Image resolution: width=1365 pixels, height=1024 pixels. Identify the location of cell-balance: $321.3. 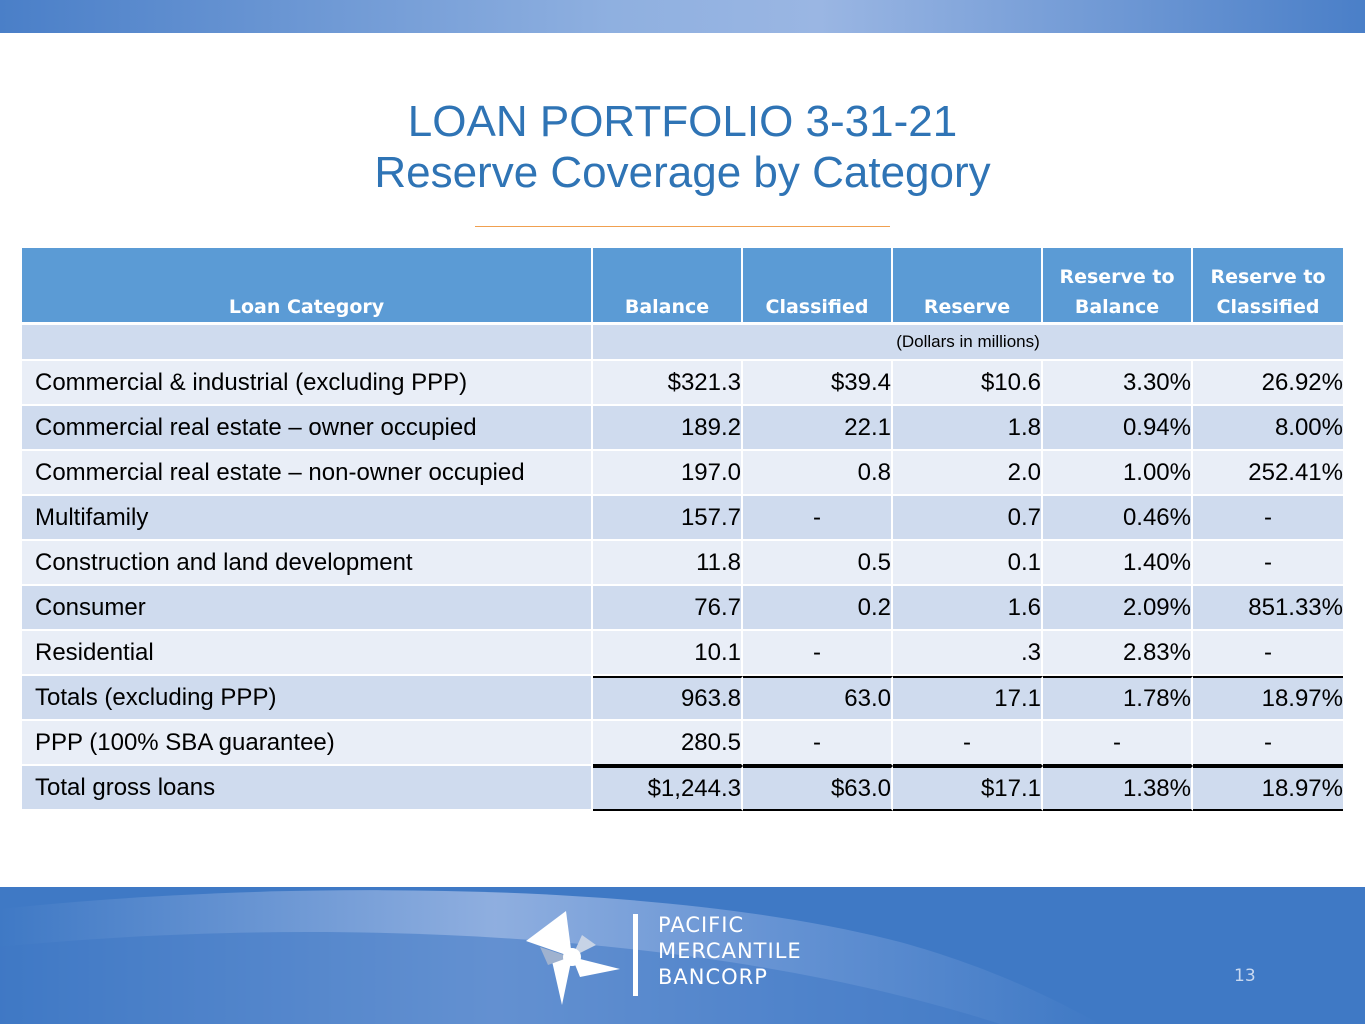
(668, 383).